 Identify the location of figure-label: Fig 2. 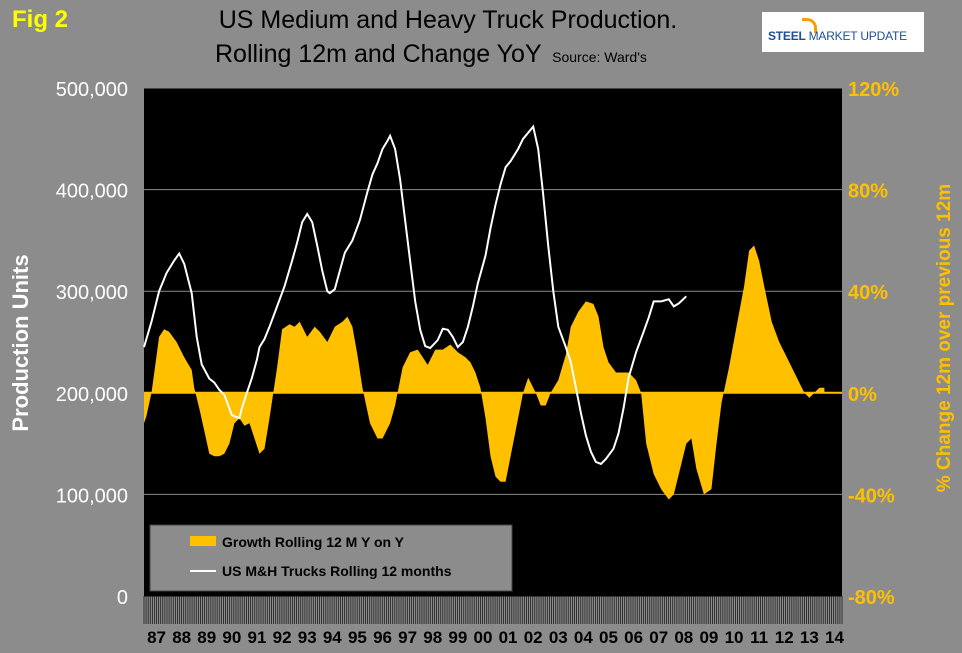
(40, 19).